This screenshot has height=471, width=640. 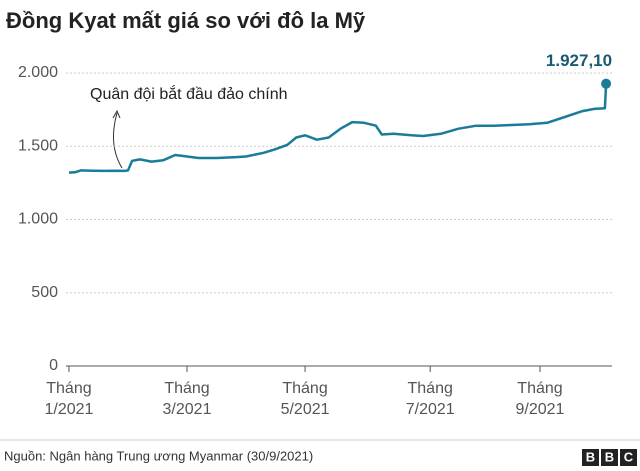 I want to click on y-tick-label: 2.000, so click(x=38, y=72).